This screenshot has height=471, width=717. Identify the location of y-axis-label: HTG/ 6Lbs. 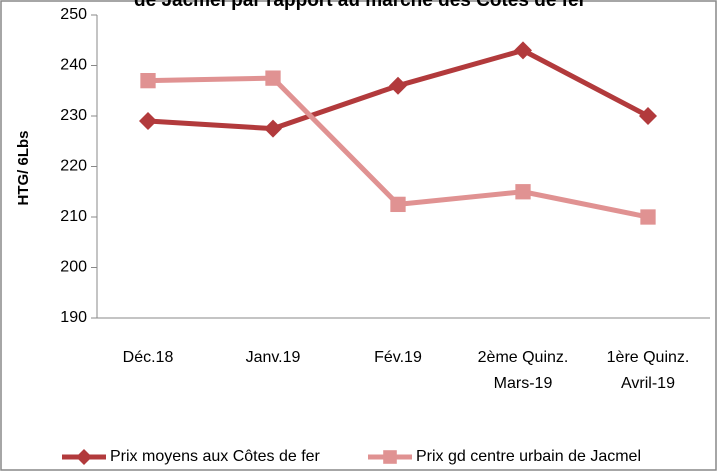
(23, 167).